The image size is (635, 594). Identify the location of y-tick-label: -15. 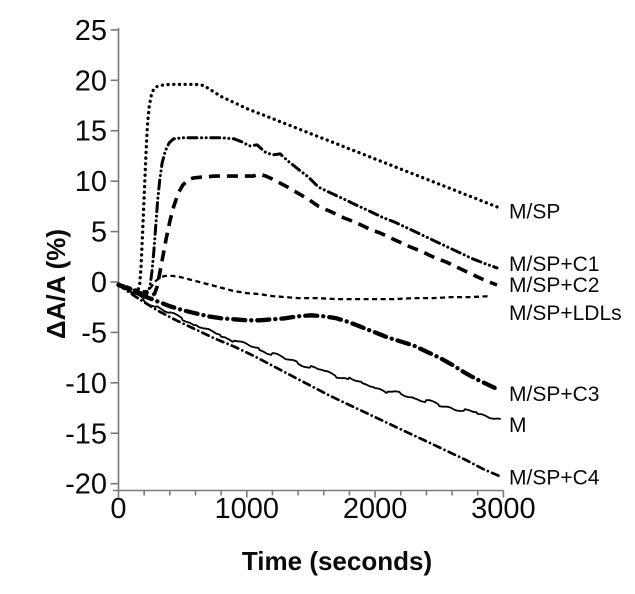
(86, 434).